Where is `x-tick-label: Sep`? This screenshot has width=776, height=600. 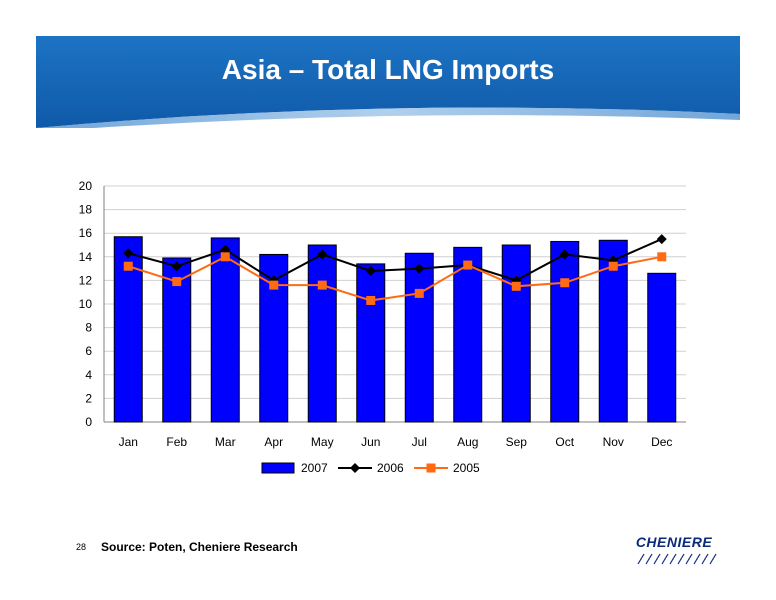
x-tick-label: Sep is located at coordinates (517, 442).